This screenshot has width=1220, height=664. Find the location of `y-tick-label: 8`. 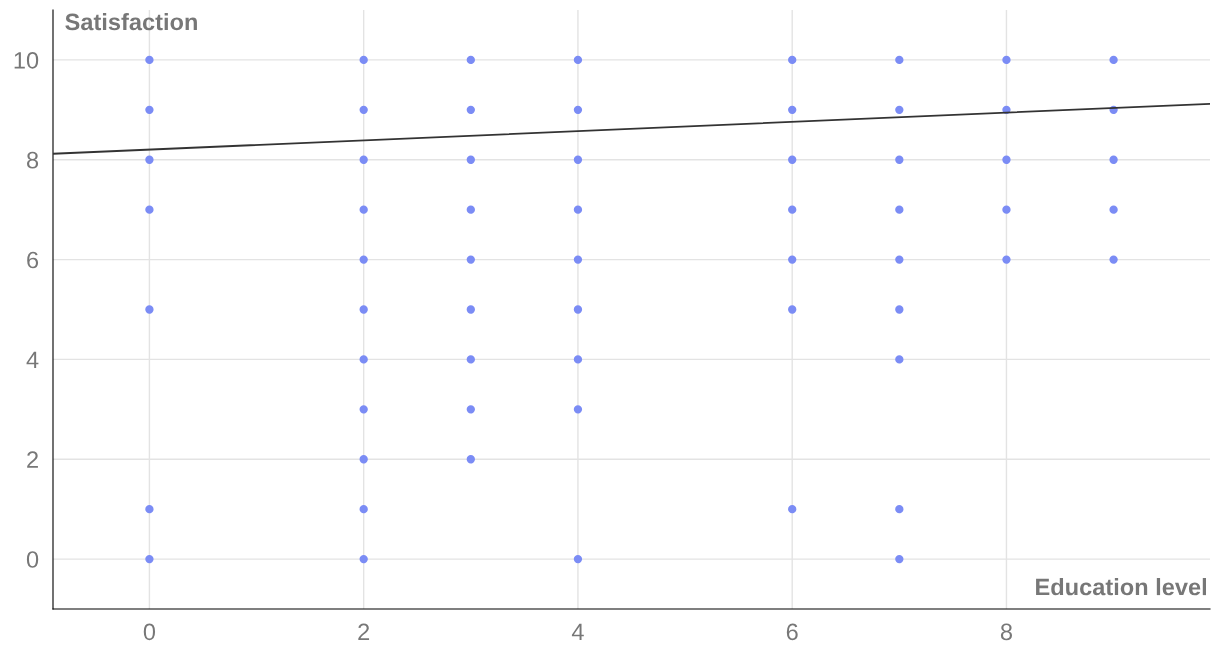

y-tick-label: 8 is located at coordinates (33, 160).